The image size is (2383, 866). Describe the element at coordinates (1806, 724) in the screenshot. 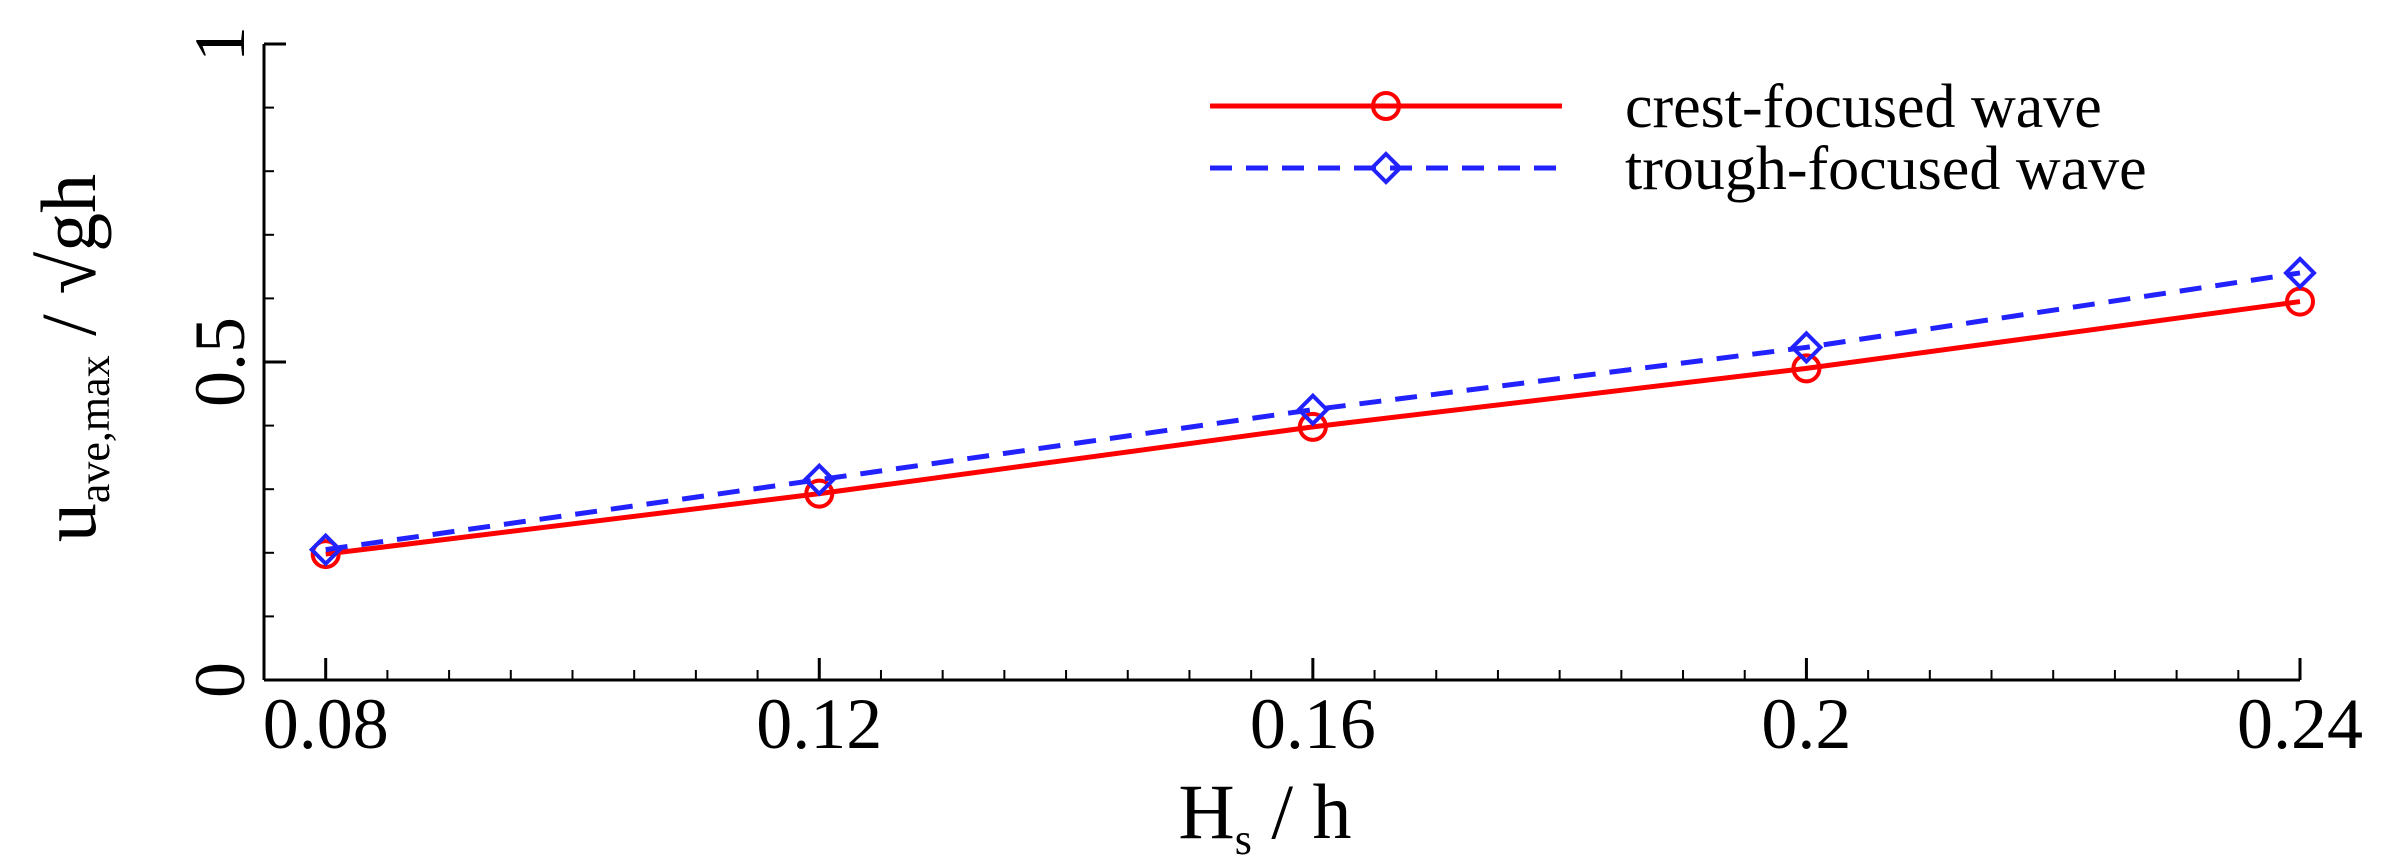

I see `x-tick-label: 0.2` at that location.